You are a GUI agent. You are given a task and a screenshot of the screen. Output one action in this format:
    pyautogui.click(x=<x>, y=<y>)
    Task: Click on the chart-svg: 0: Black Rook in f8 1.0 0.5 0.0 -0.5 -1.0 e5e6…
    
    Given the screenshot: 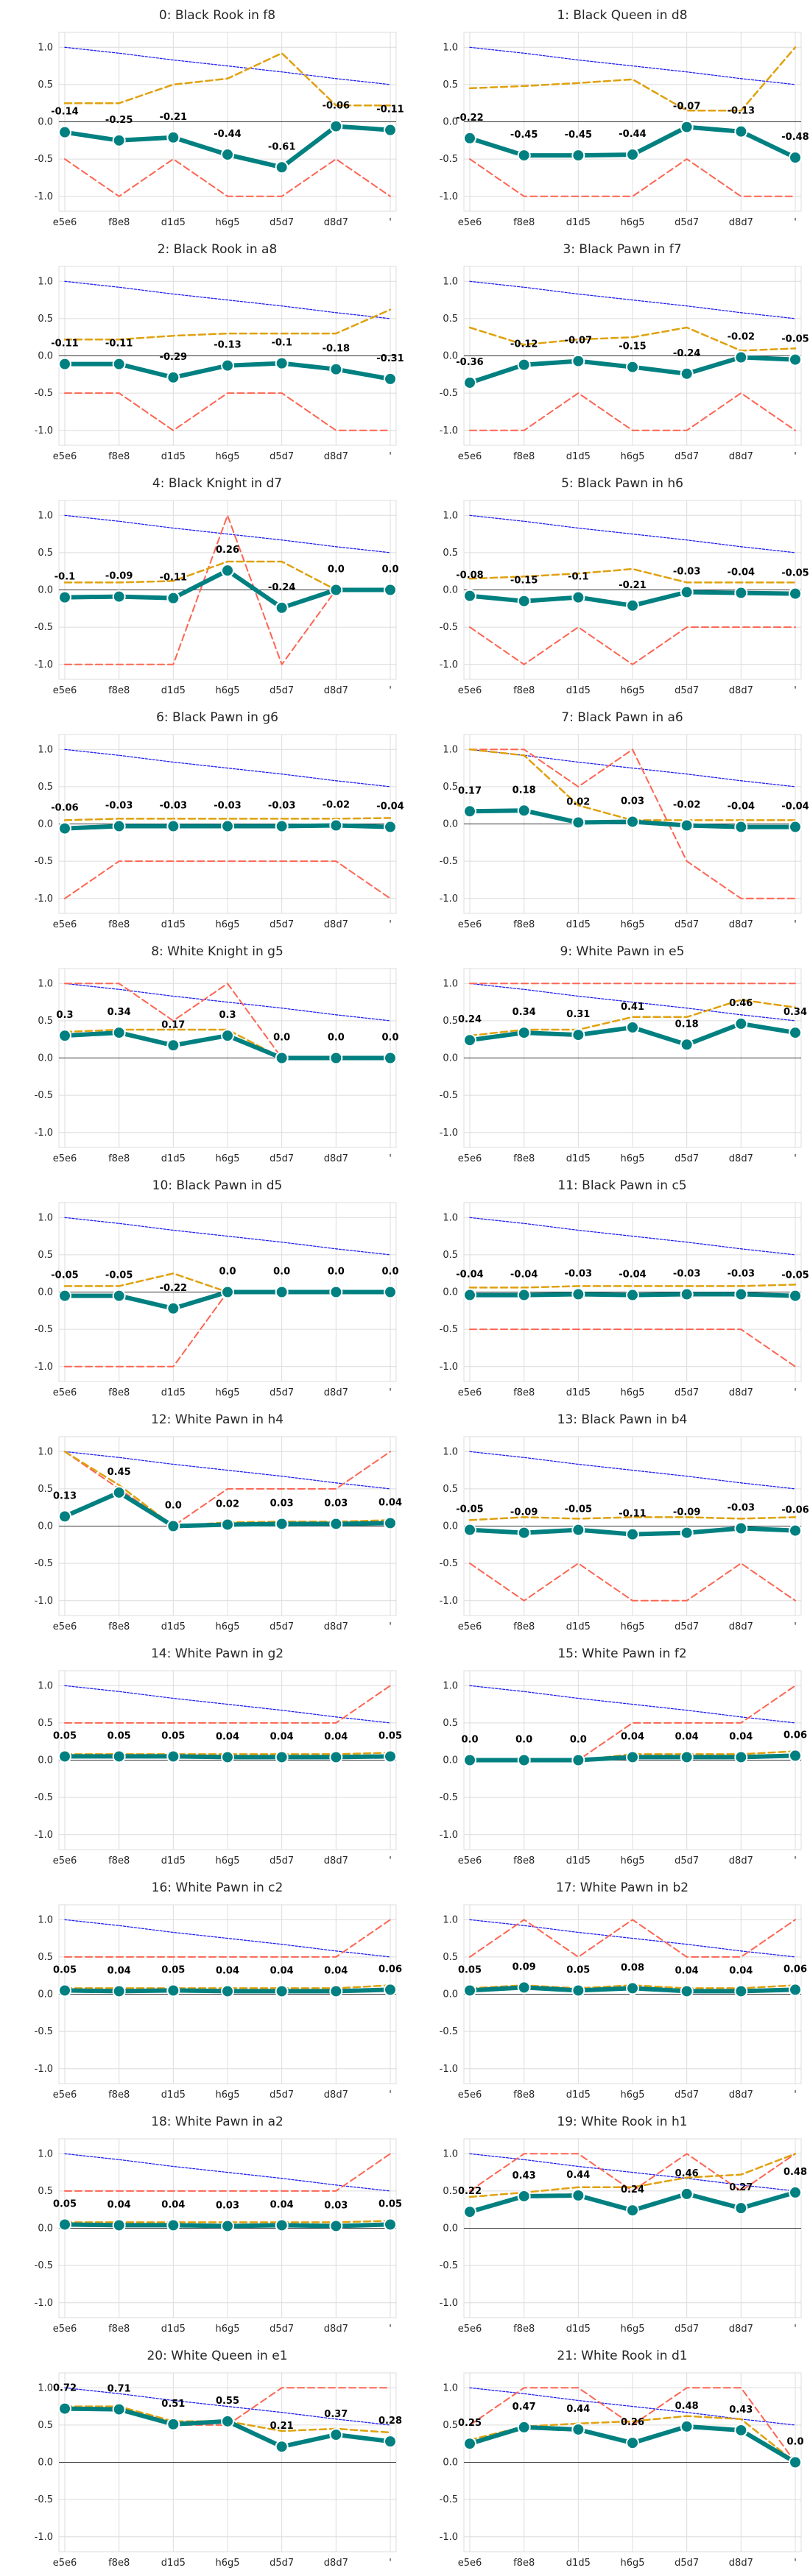 What is the action you would take?
    pyautogui.click(x=219, y=118)
    